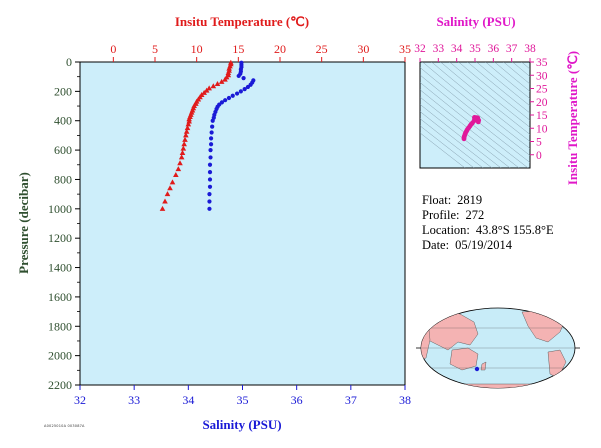  Describe the element at coordinates (60, 238) in the screenshot. I see `pressure-tick-label: 1200` at that location.